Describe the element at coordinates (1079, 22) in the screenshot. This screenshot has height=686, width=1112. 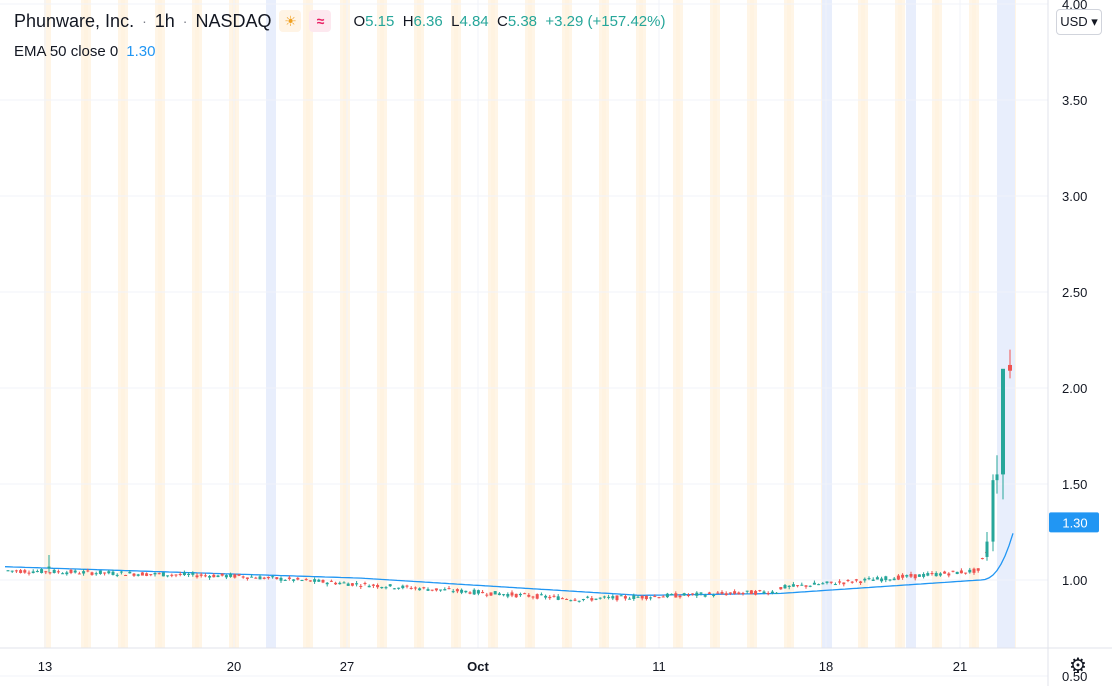
I see `currency-selector: USD ▾` at that location.